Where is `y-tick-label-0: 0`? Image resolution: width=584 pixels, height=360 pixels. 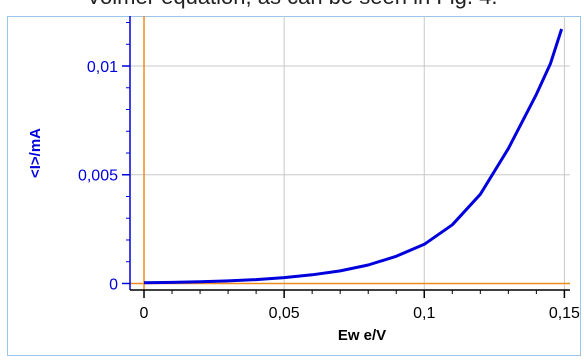 y-tick-label-0: 0 is located at coordinates (113, 284).